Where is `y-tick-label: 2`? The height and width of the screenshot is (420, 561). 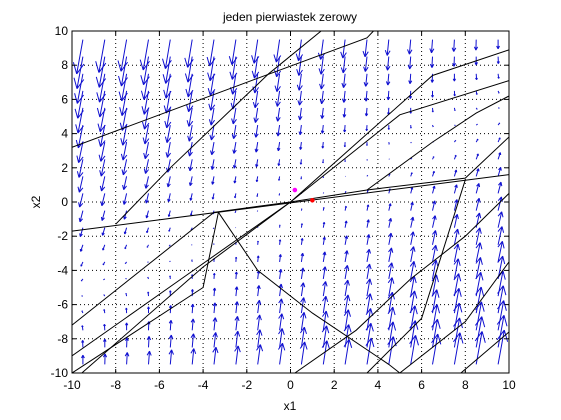 y-tick-label: 2 is located at coordinates (64, 168).